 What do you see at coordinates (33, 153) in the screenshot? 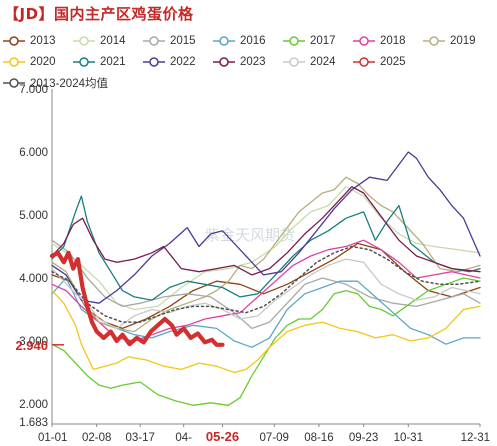
I see `y-tick-label: 6.000` at bounding box center [33, 153].